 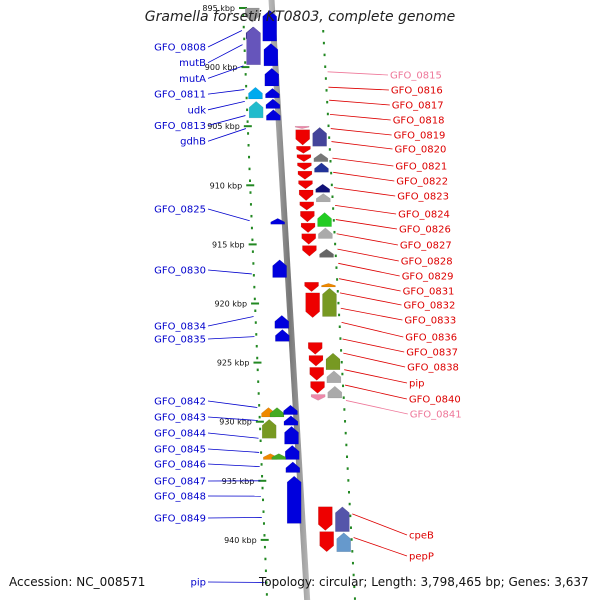 What do you see at coordinates (180, 519) in the screenshot?
I see `gene-label: GFO_0849` at bounding box center [180, 519].